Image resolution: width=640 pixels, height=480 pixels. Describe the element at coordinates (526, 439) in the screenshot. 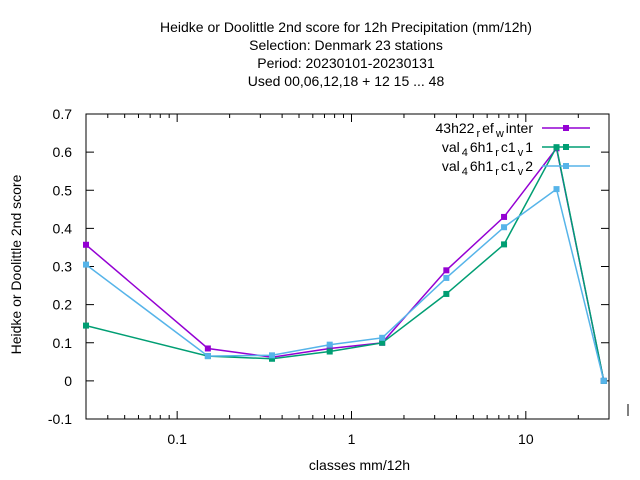

I see `x-tick-label: 10` at that location.